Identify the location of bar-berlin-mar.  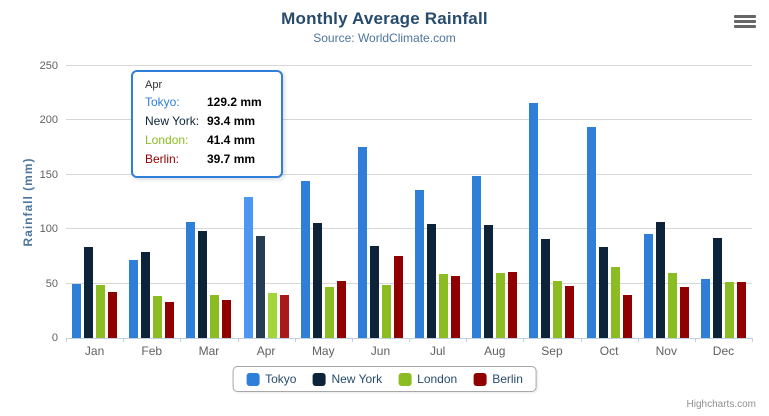
(227, 319).